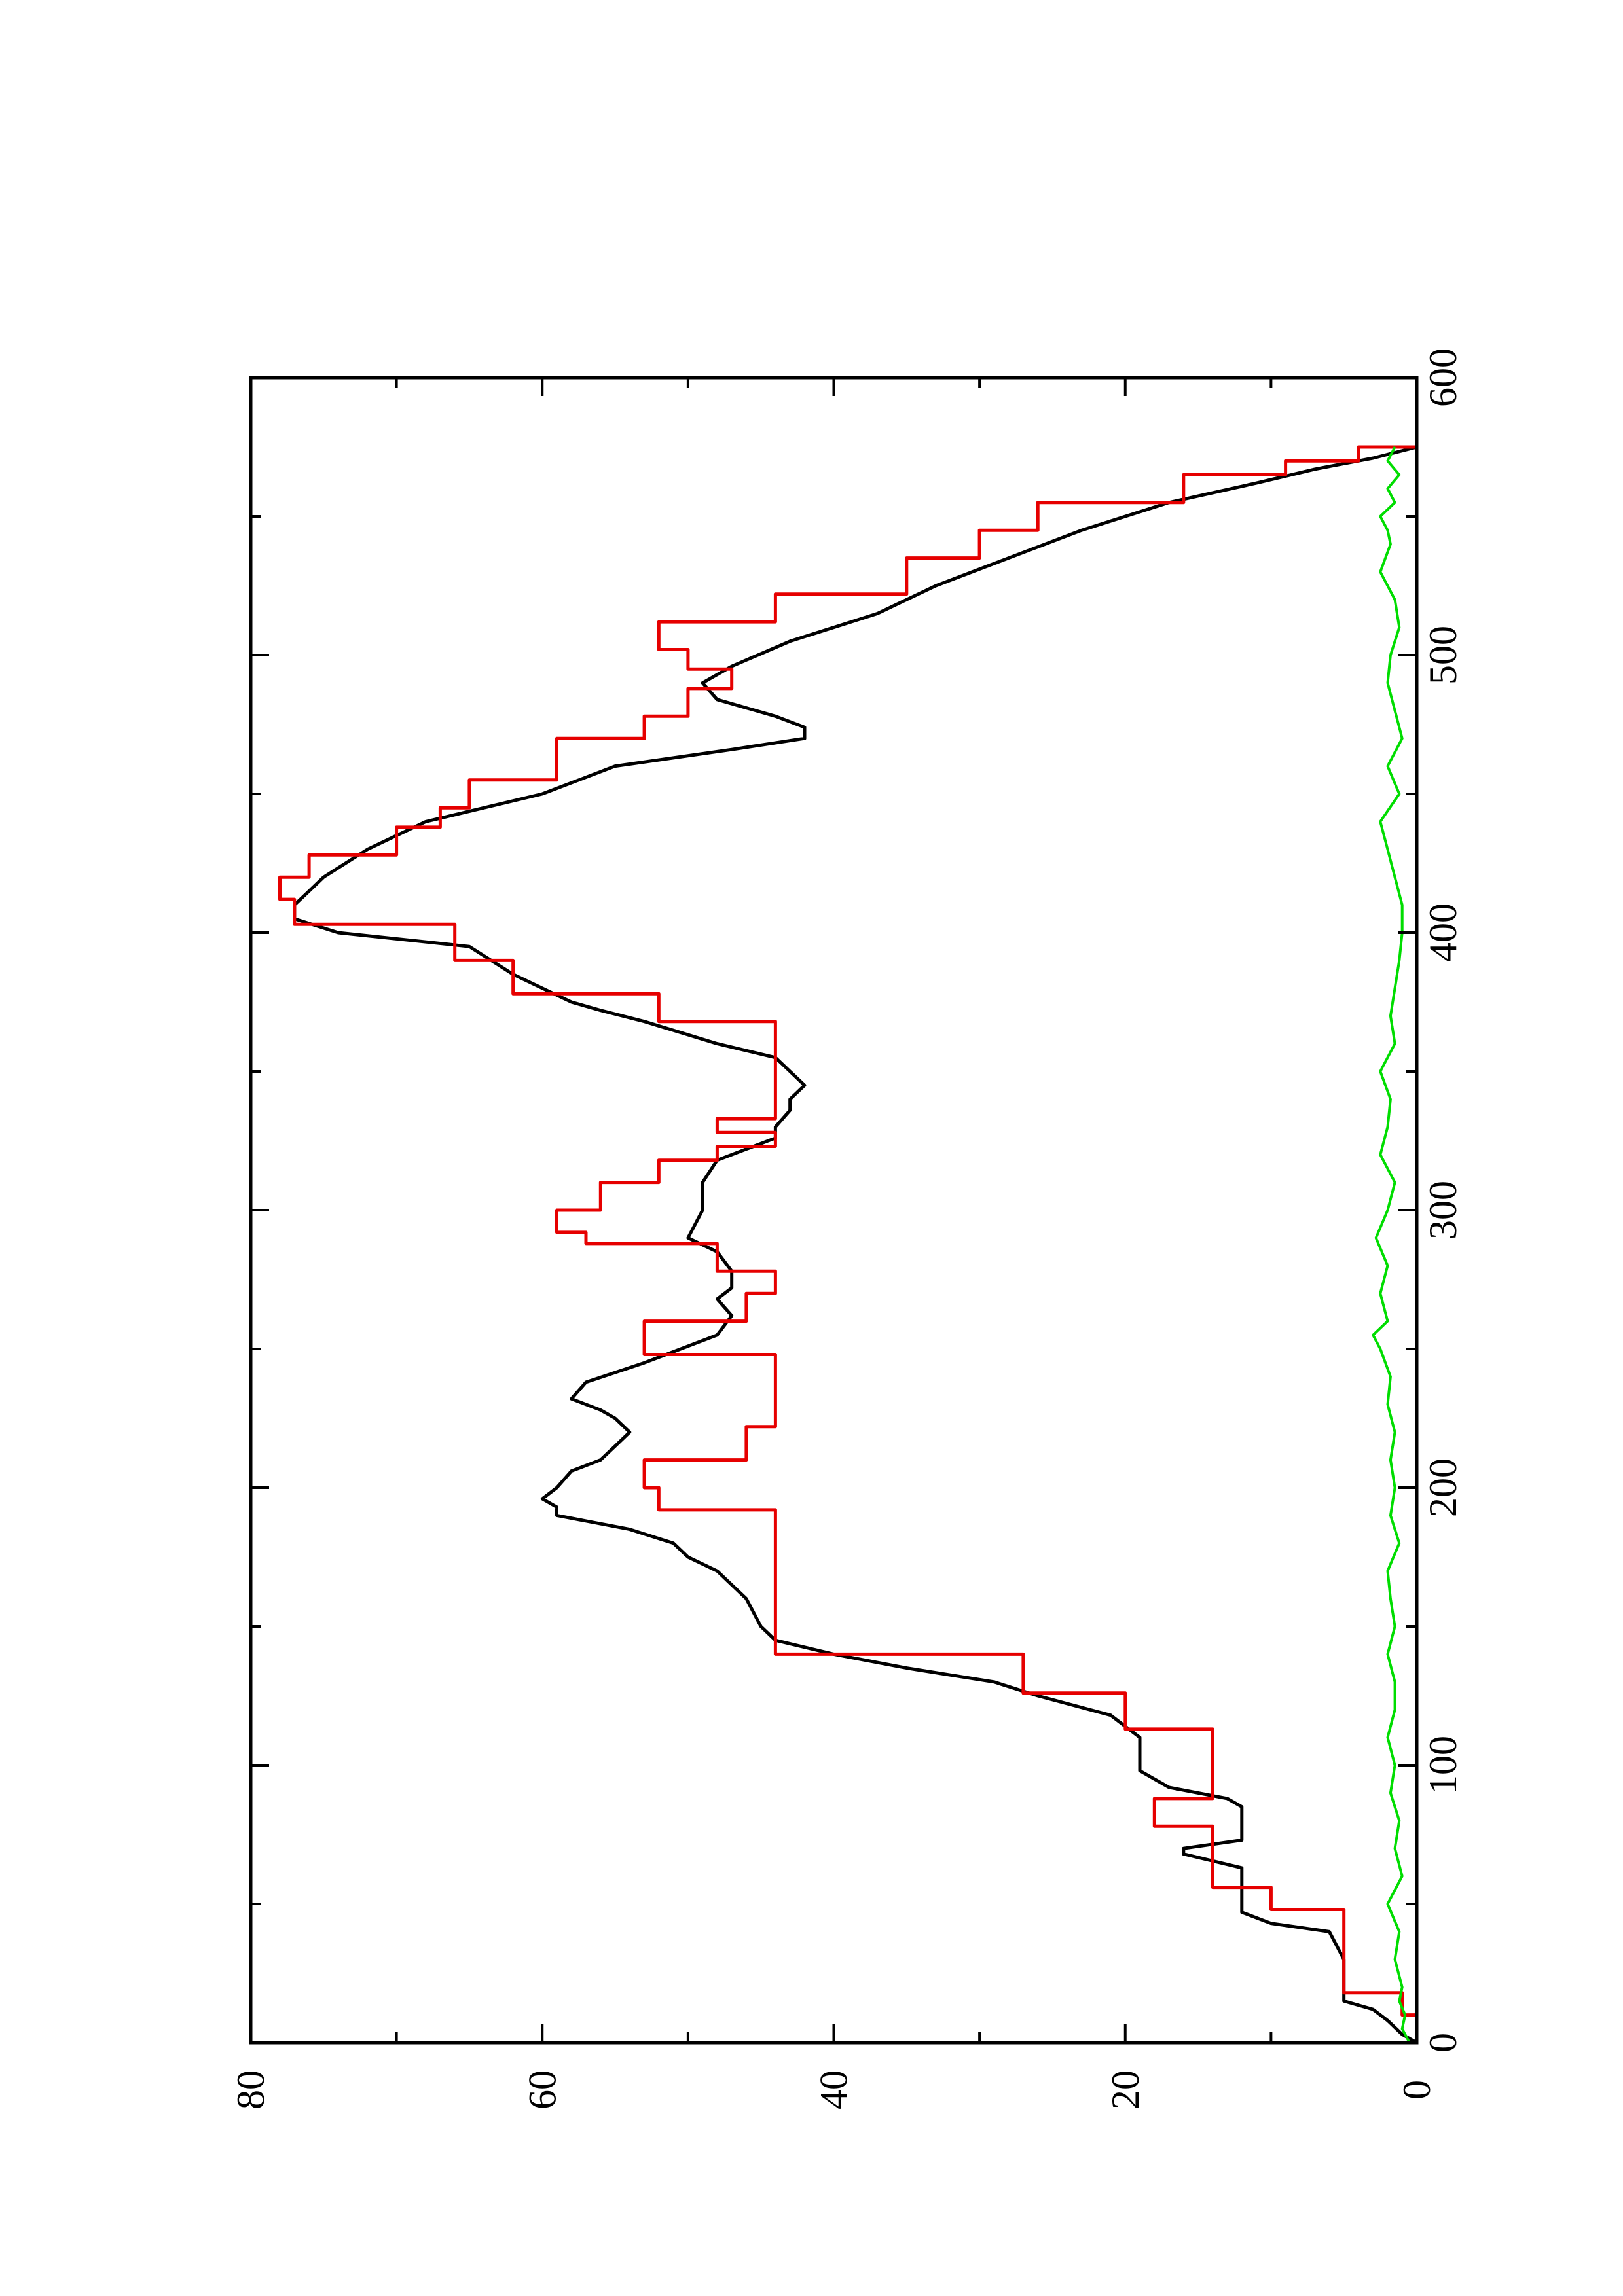  Describe the element at coordinates (1125, 2089) in the screenshot. I see `y-tick-label: 20` at that location.